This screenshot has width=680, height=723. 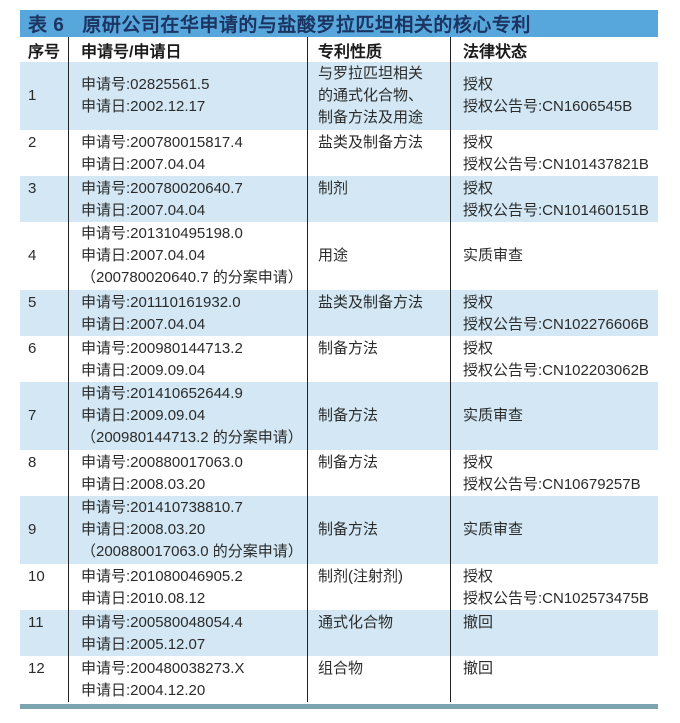 I want to click on status-line: 授权公告号:CN102203062B, so click(x=556, y=370).